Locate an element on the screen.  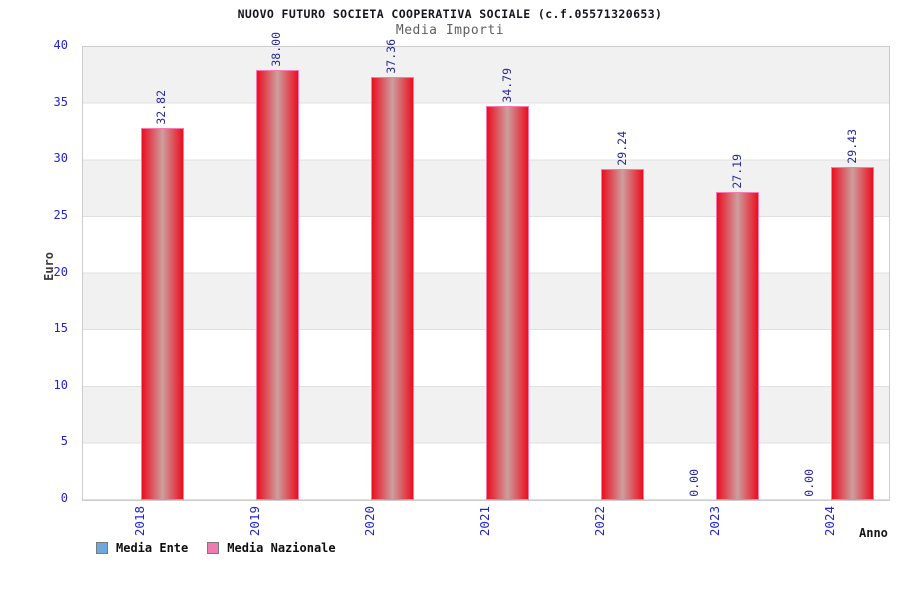
x-tick-2022: 2022 is located at coordinates (600, 521).